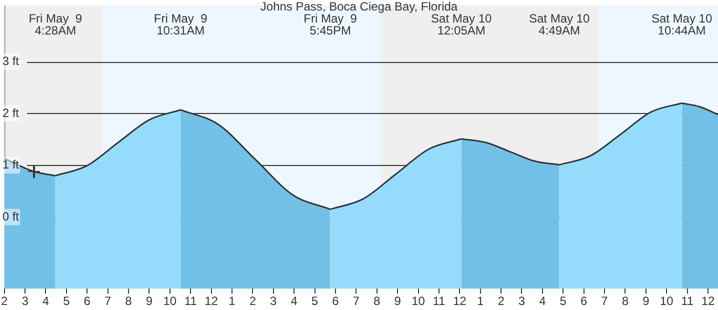 This screenshot has width=718, height=310. Describe the element at coordinates (11, 216) in the screenshot. I see `y-tick-label: 0 ft` at that location.